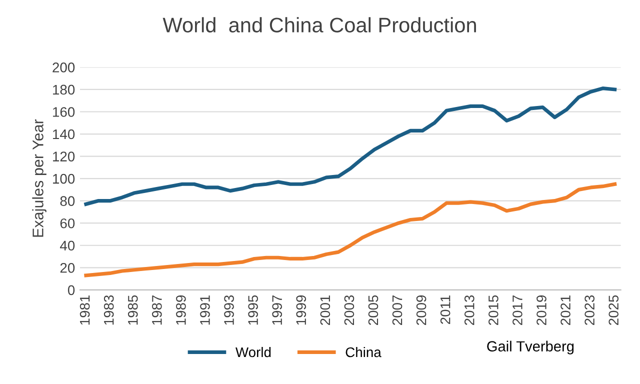  I want to click on x-tick-label: 1997, so click(277, 310).